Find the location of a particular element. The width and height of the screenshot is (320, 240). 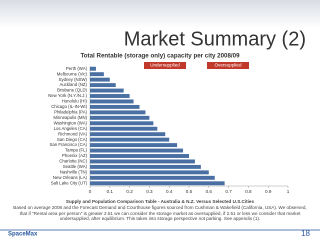

y-tick-label: New Orleans (LA) is located at coordinates (70, 177).